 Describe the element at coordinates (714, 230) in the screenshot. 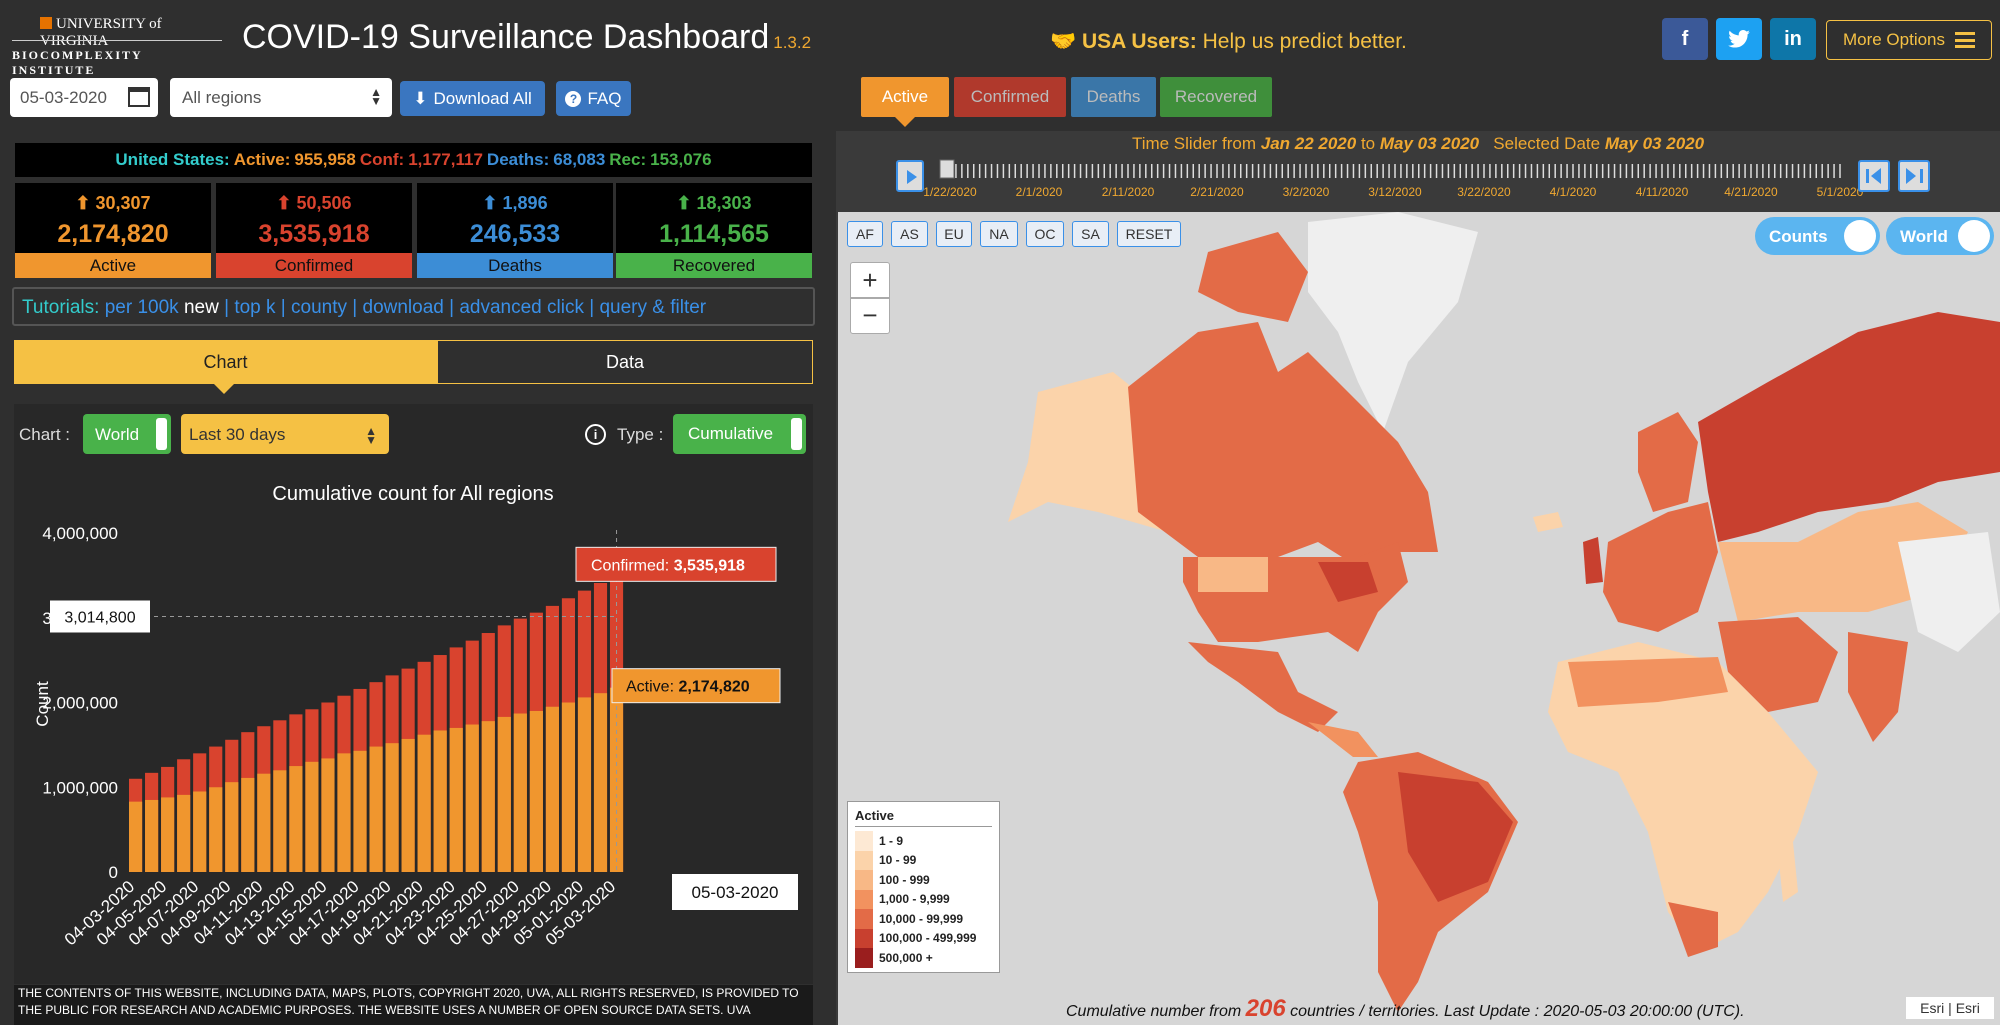

I see `recovered-stat-box: ⬆ 18,303 1,114,565 Recovered` at that location.